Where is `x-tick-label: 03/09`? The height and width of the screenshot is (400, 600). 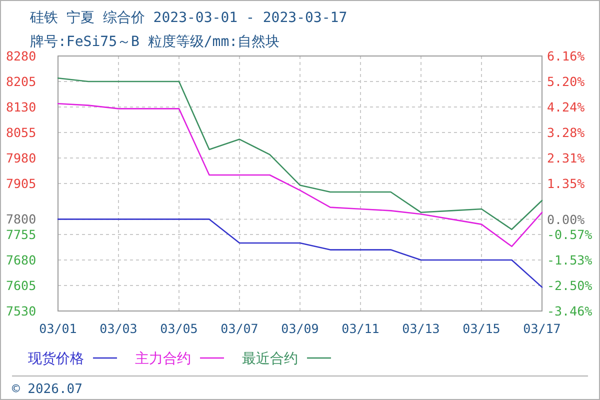
x-tick-label: 03/09 is located at coordinates (300, 328).